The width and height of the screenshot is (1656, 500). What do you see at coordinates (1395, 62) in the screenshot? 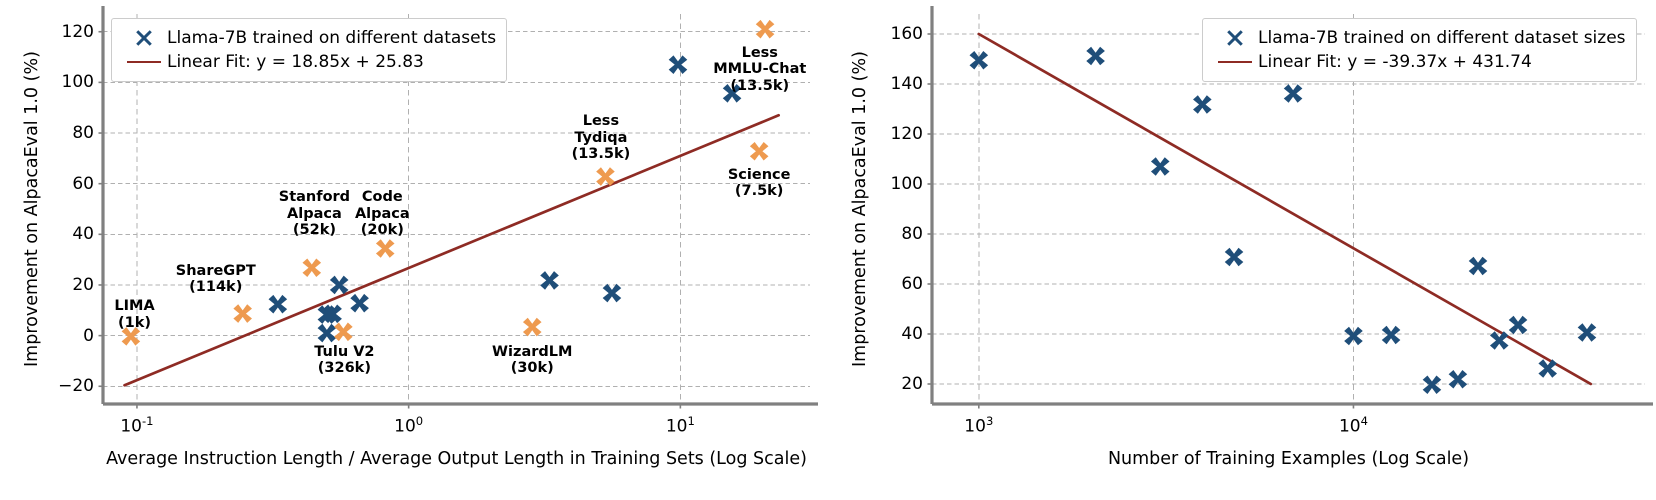
I see `legend-label-fit: Linear Fit: y = -39.37x + 431.74` at bounding box center [1395, 62].